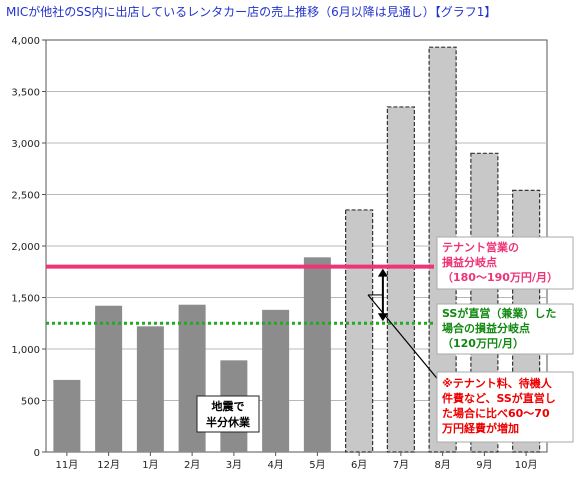 The width and height of the screenshot is (579, 480). Describe the element at coordinates (108, 465) in the screenshot. I see `x-tick-label: 12月` at that location.